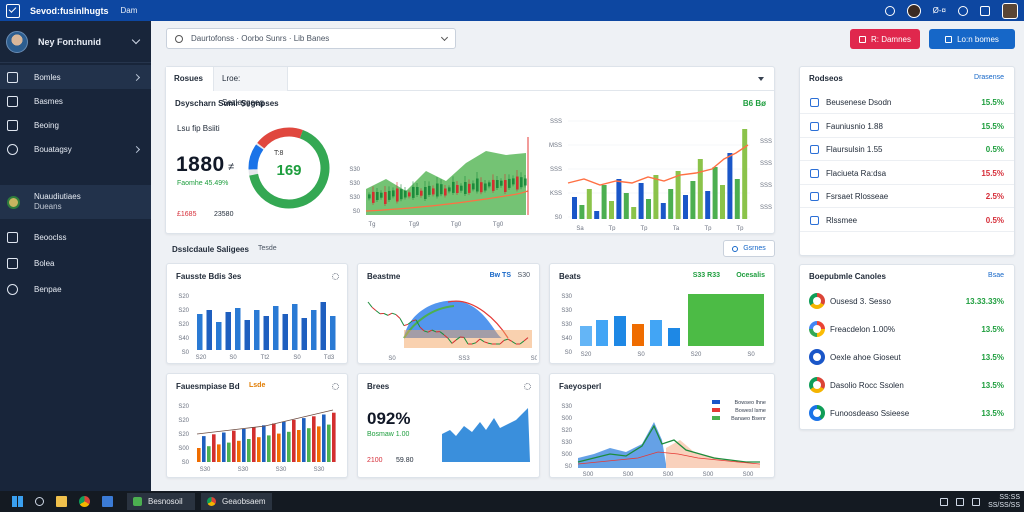 This screenshot has width=1024, height=512. I want to click on sidebar-item-4: Bouatagsy, so click(75, 149).